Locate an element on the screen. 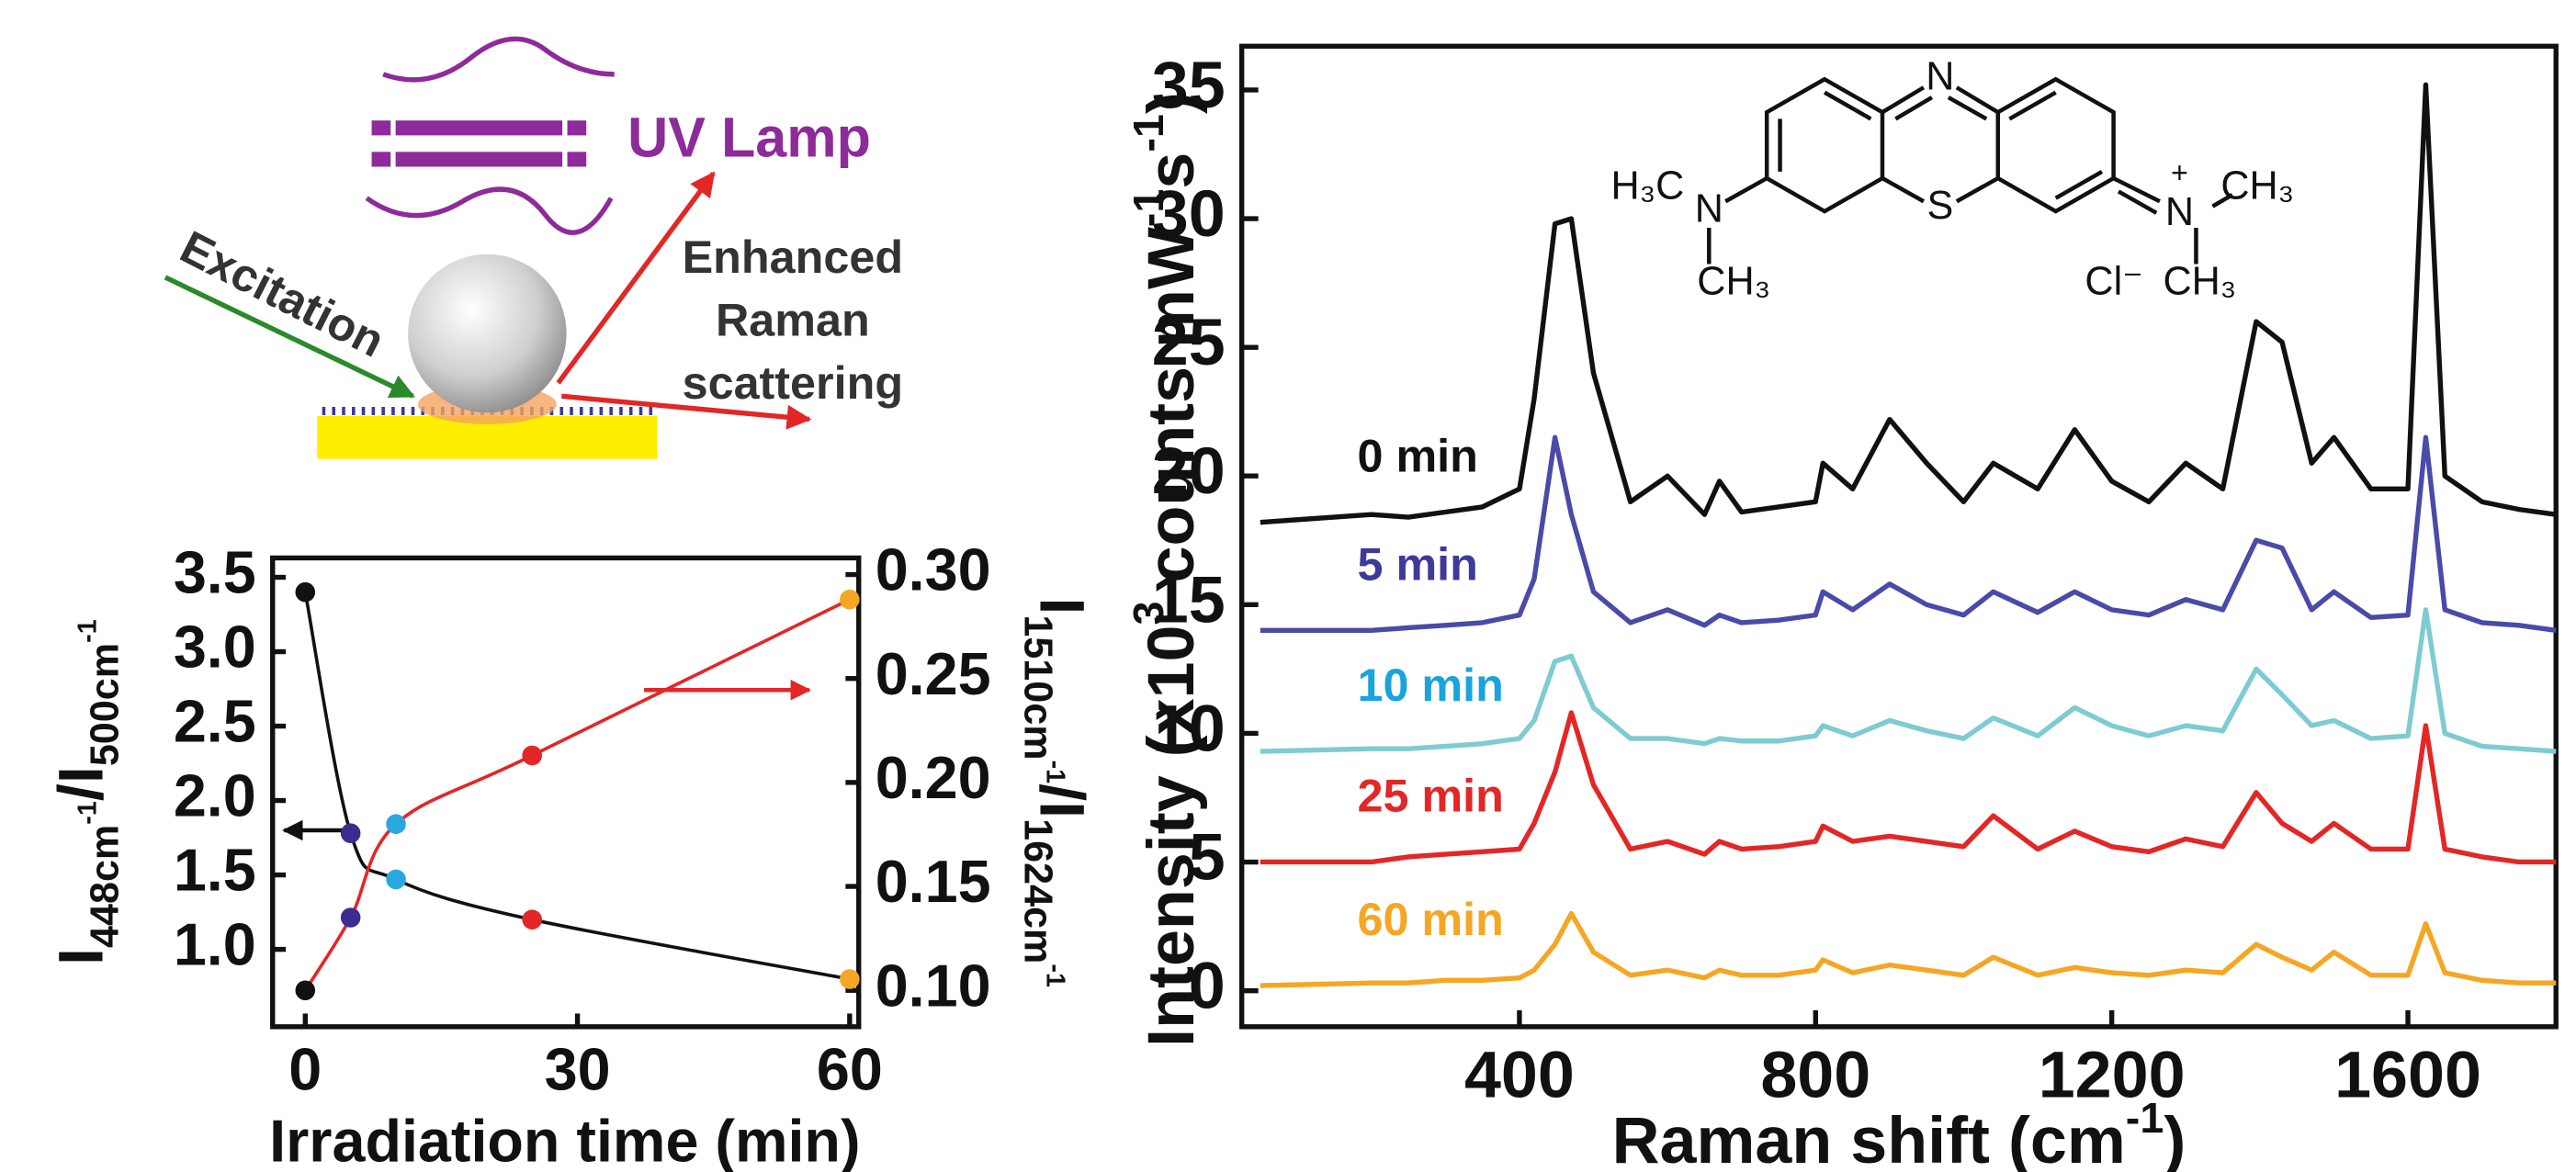 Image resolution: width=2576 pixels, height=1172 pixels. x-title-part: ) is located at coordinates (2175, 1138).